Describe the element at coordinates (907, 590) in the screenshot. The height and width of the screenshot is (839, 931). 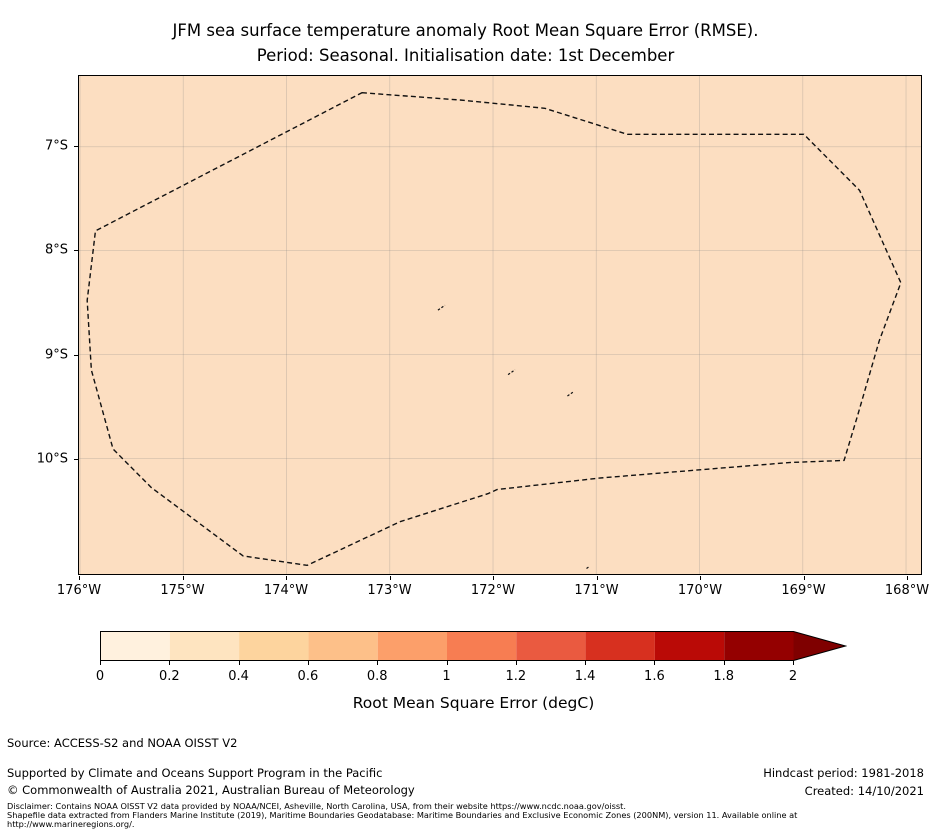
I see `x-axis-tick-label: 168°W` at that location.